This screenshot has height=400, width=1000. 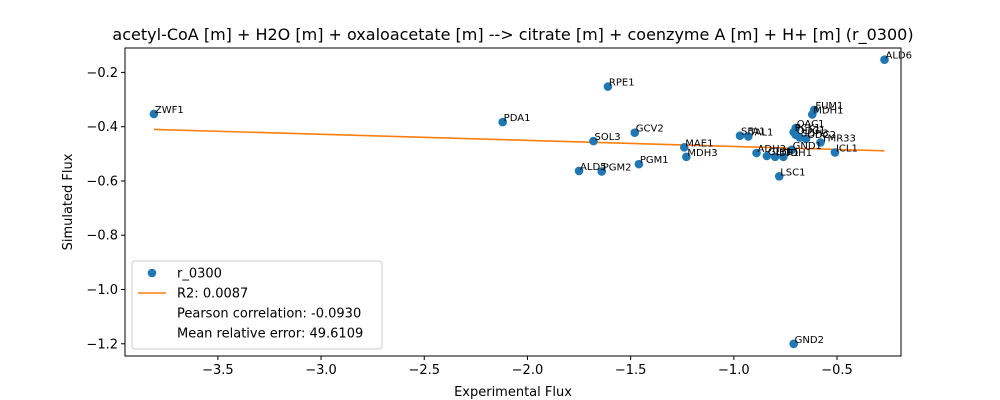 What do you see at coordinates (105, 209) in the screenshot?
I see `y-axis: −1.2 −1.0 −0.8 −0.6 −0.4 −0.2` at bounding box center [105, 209].